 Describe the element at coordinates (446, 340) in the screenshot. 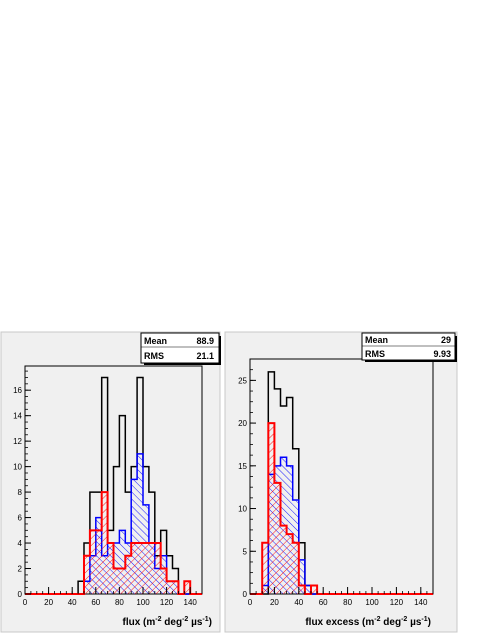

I see `stats-value-mean: 29` at that location.